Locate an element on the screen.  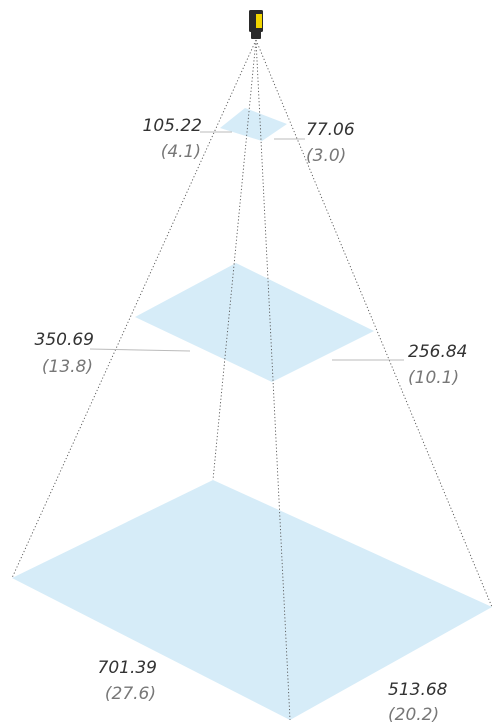
pyramid-edge-back is located at coordinates (234, 260).